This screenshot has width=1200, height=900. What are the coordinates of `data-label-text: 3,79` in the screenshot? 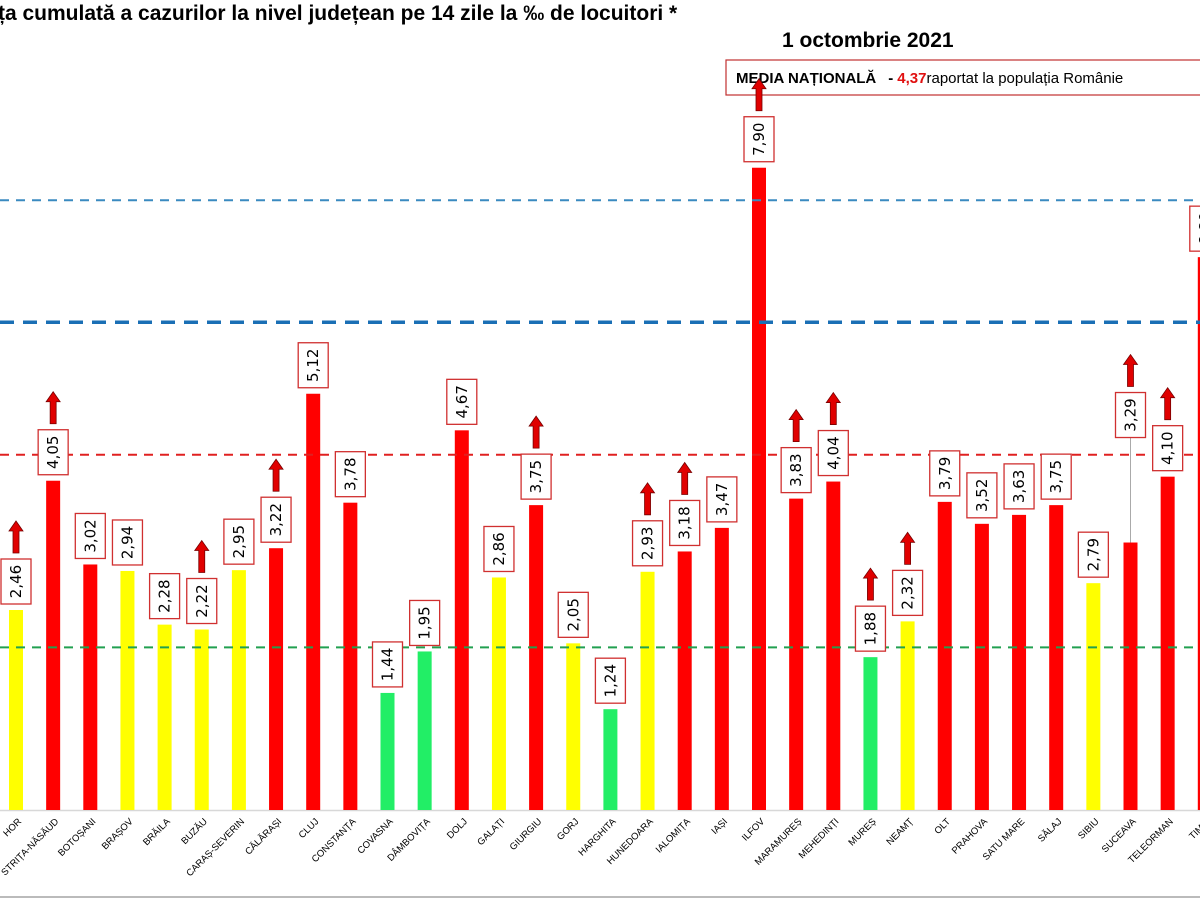 It's located at (945, 473).